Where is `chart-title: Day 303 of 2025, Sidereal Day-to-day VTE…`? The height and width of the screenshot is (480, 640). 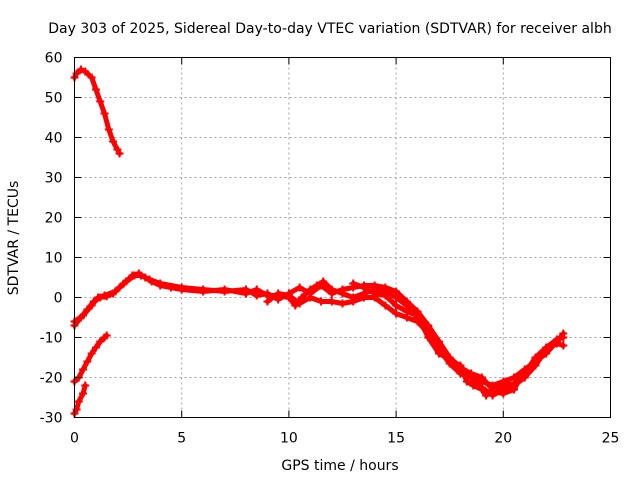 chart-title: Day 303 of 2025, Sidereal Day-to-day VTE… is located at coordinates (329, 29).